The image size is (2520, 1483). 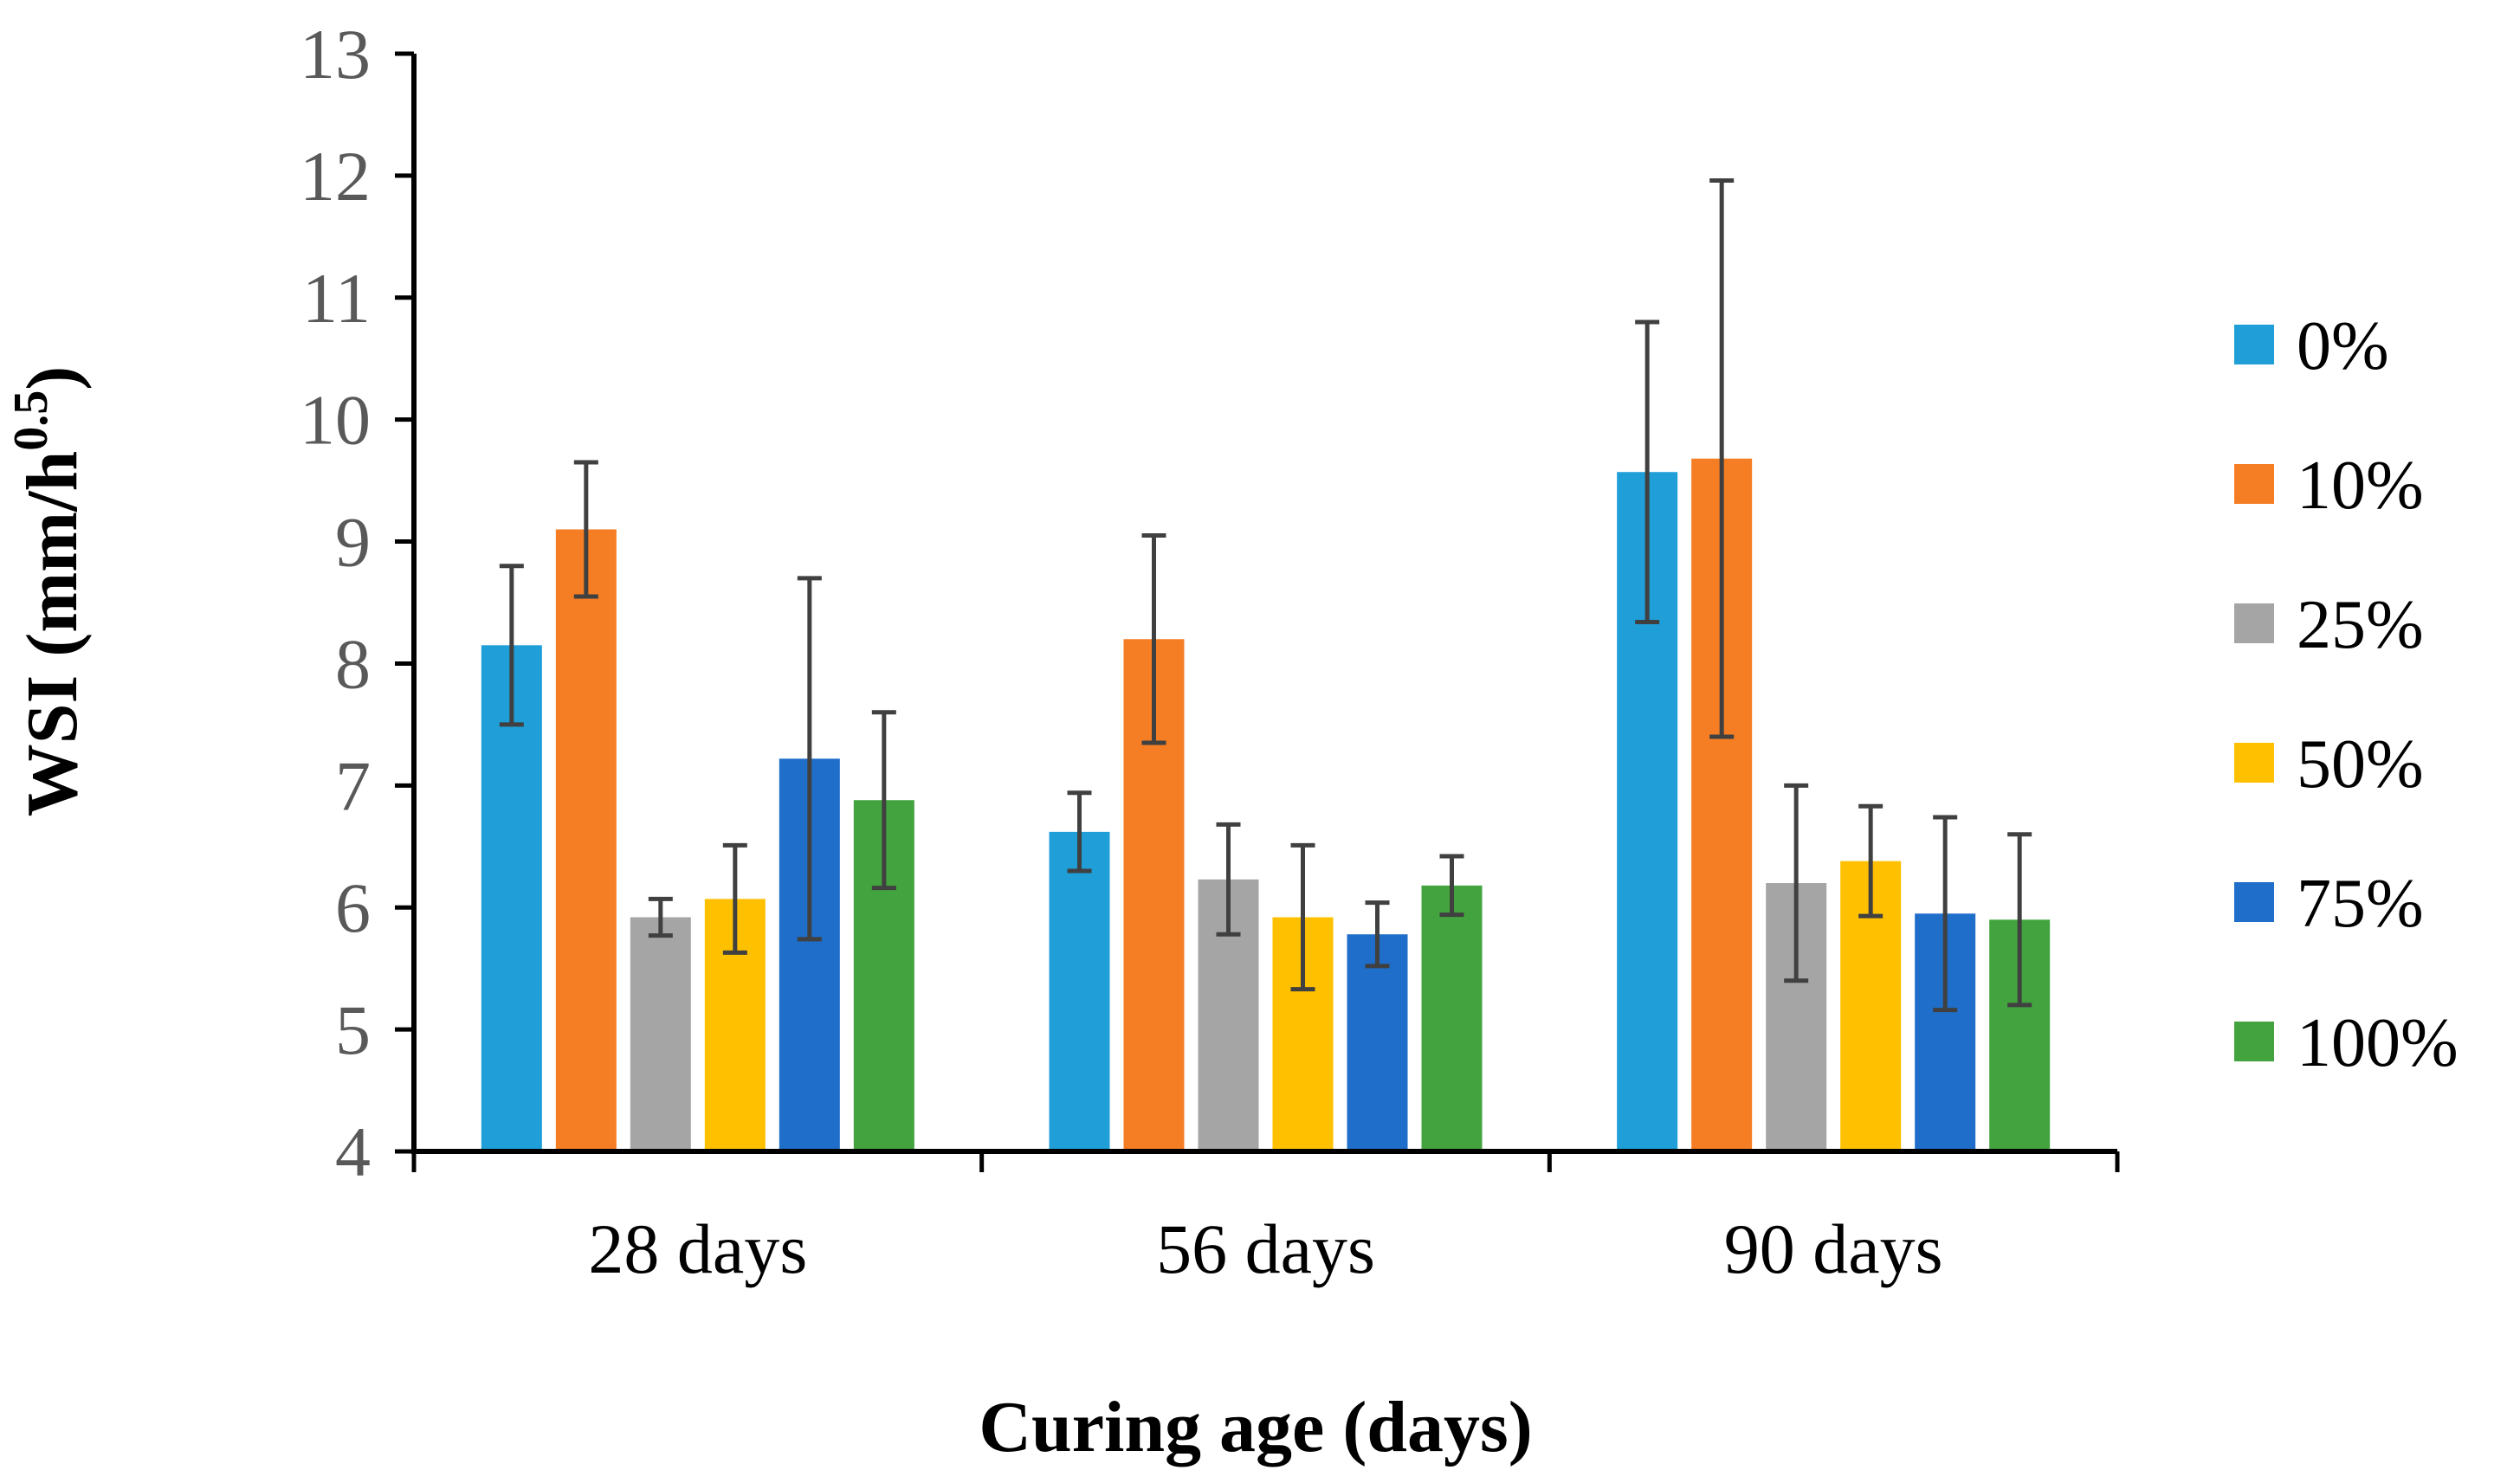 What do you see at coordinates (2360, 904) in the screenshot?
I see `legend-label: 75%` at bounding box center [2360, 904].